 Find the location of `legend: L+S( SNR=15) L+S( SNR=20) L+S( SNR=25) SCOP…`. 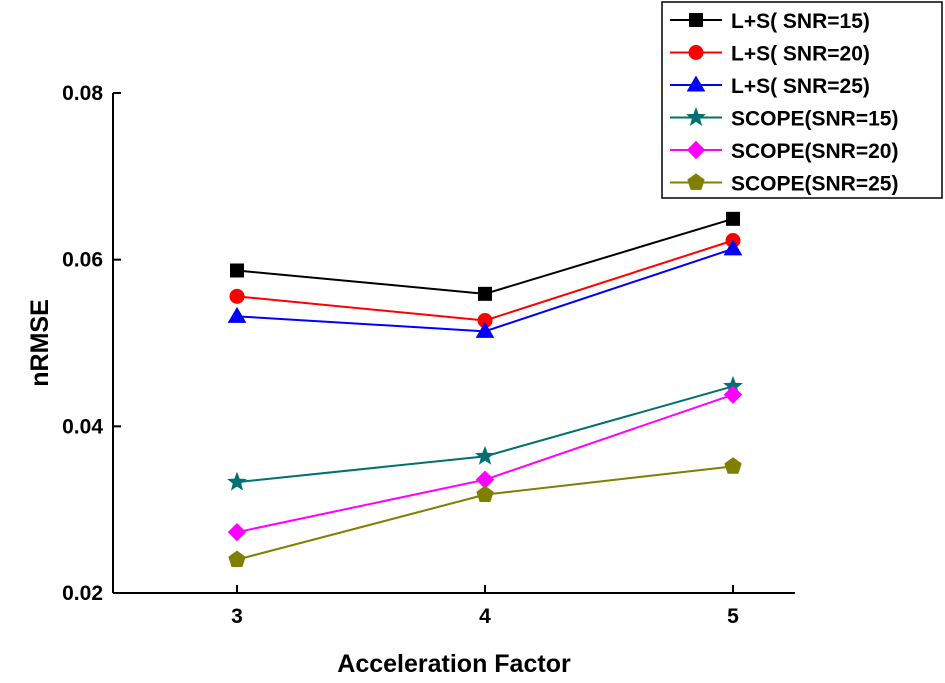

legend: L+S( SNR=15) L+S( SNR=20) L+S( SNR=25) SCOP… is located at coordinates (802, 100).